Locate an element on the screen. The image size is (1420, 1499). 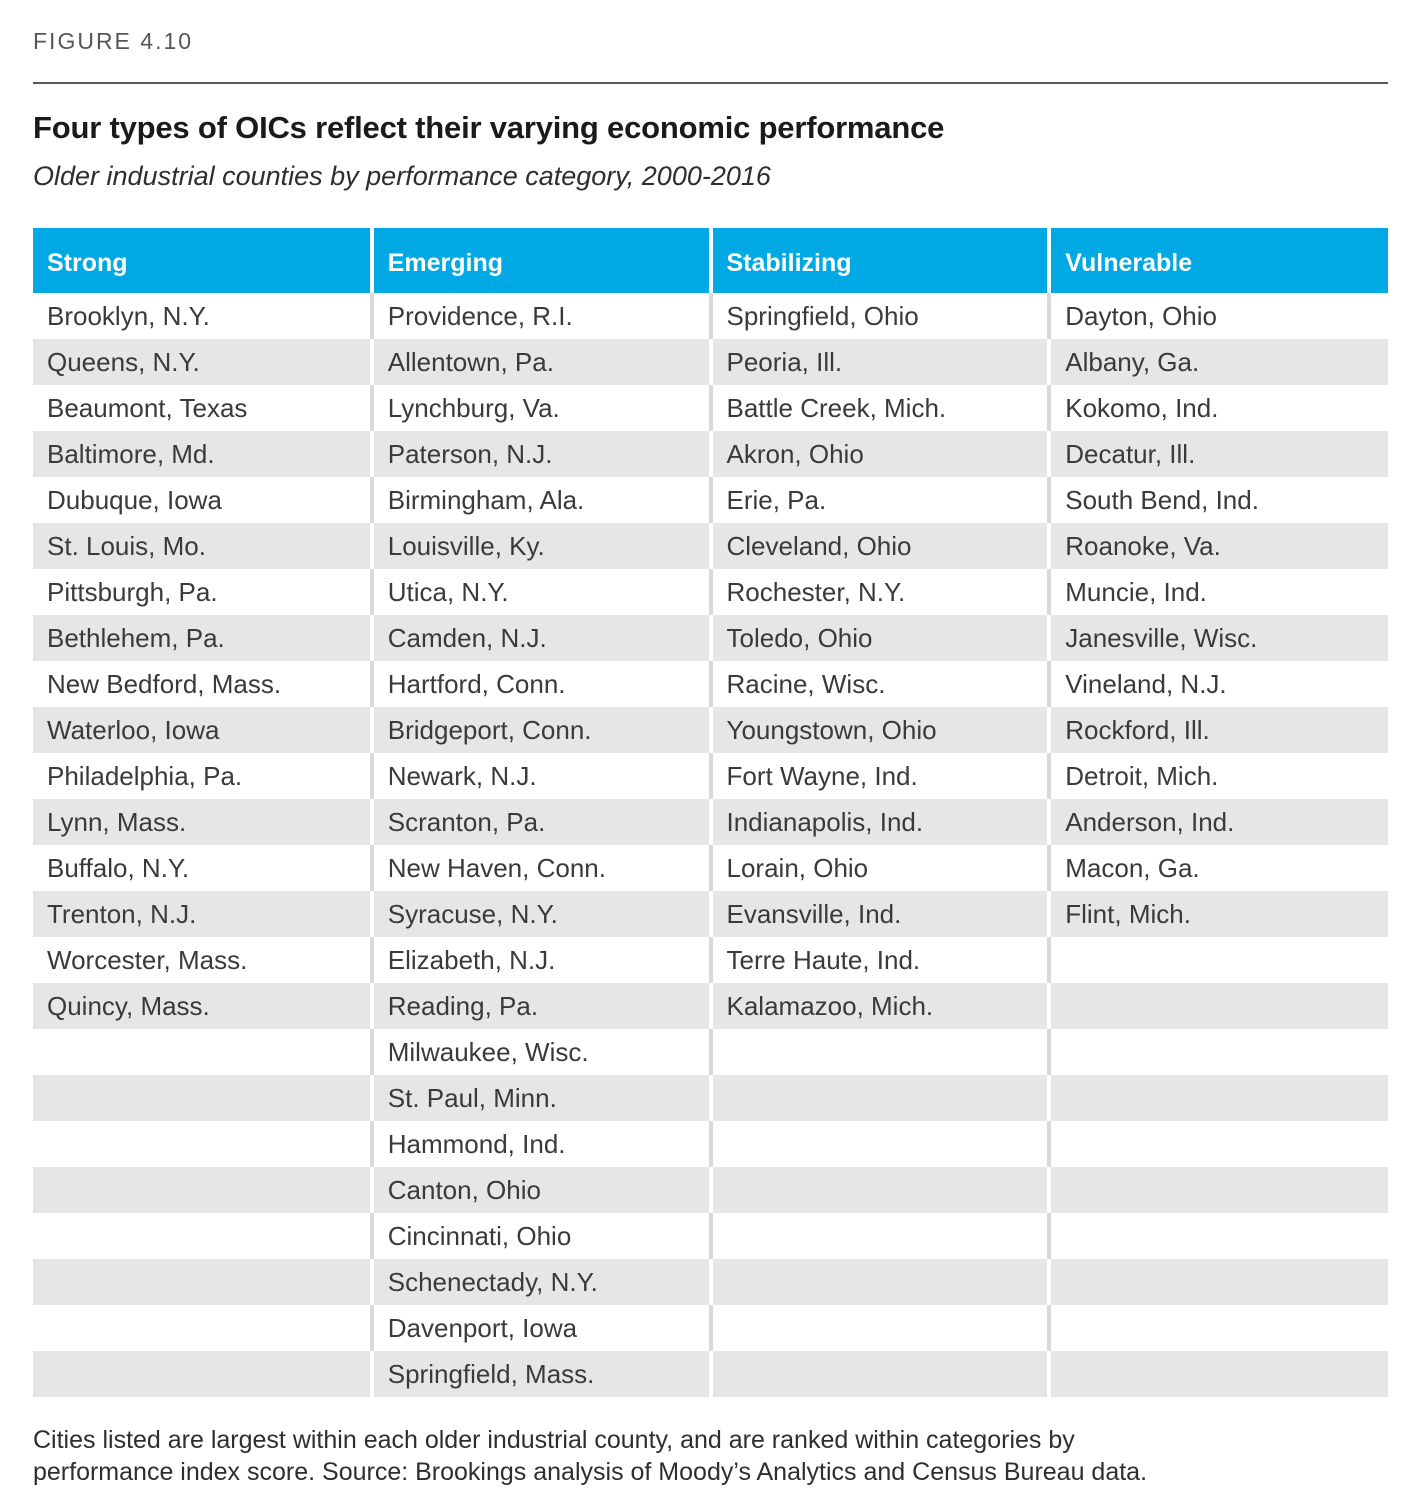
city-cell: Providence, R.I. is located at coordinates (540, 316).